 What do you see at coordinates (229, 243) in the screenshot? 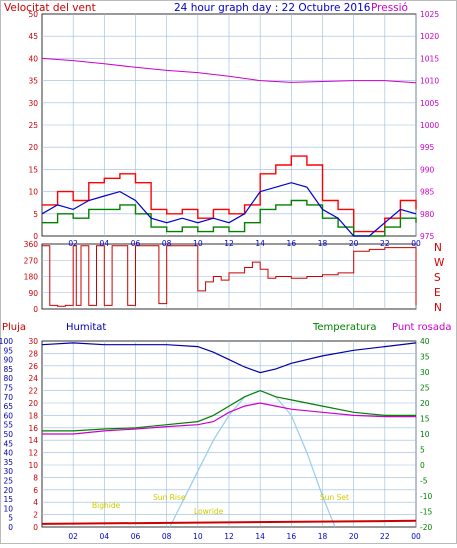
I see `wind-x-tick: 12` at bounding box center [229, 243].